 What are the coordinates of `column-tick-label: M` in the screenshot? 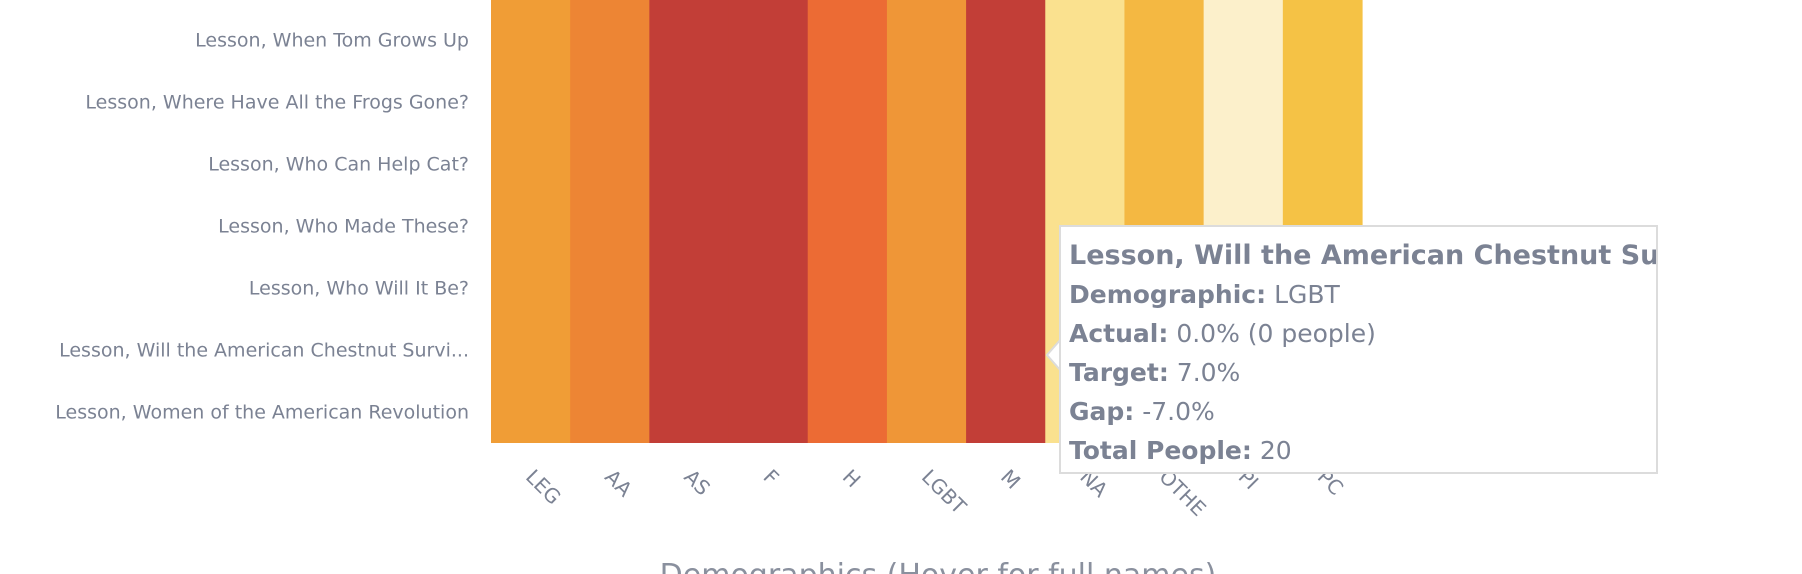 It's located at (1010, 479).